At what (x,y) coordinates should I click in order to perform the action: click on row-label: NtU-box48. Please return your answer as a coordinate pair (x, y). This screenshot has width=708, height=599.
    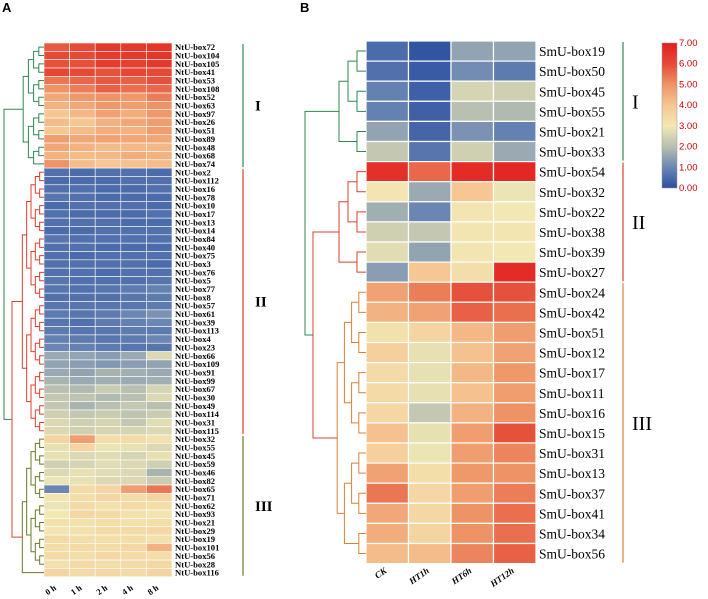
    Looking at the image, I should click on (195, 147).